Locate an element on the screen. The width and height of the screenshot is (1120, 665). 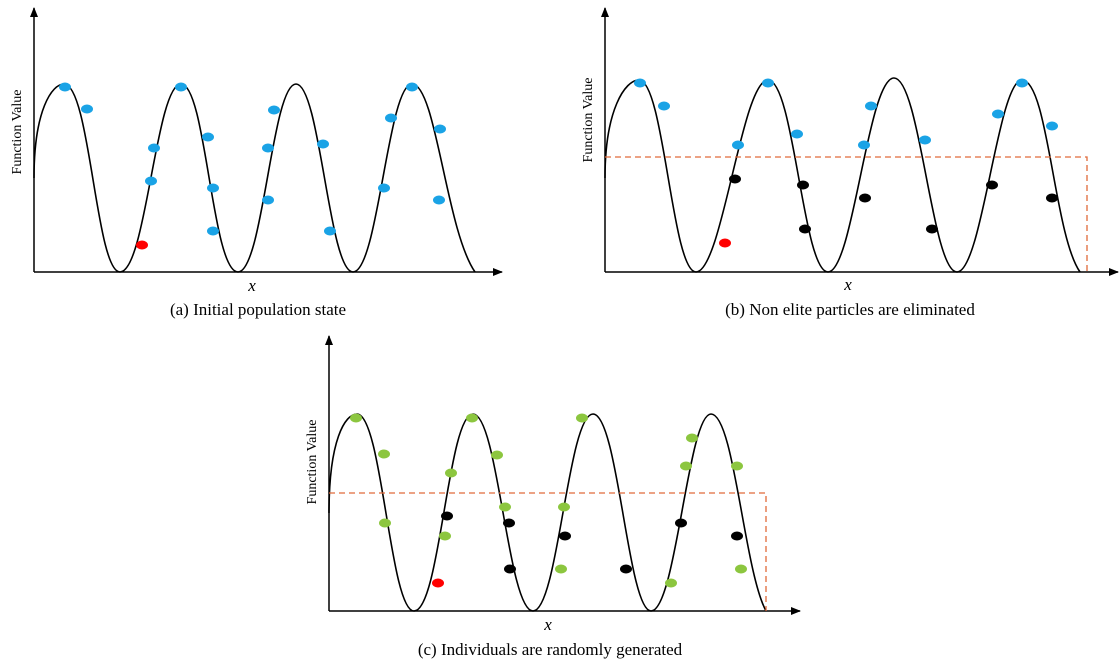
x-axis-label-c: x is located at coordinates (547, 624).